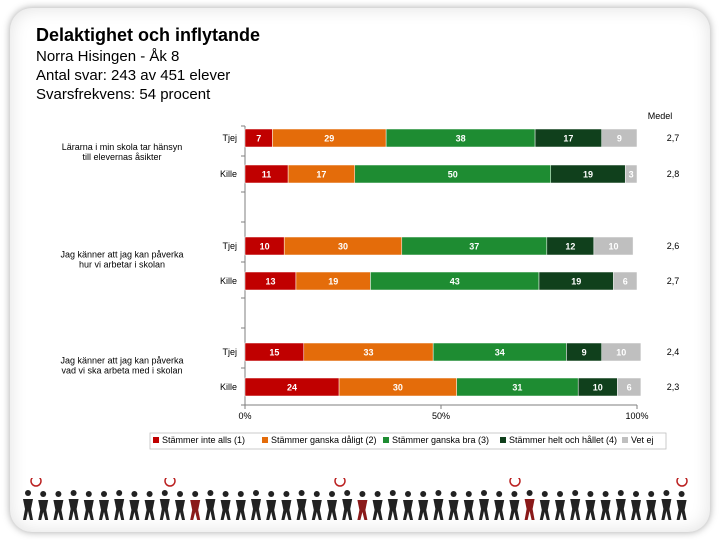  I want to click on bar-value-label: 15, so click(274, 353).